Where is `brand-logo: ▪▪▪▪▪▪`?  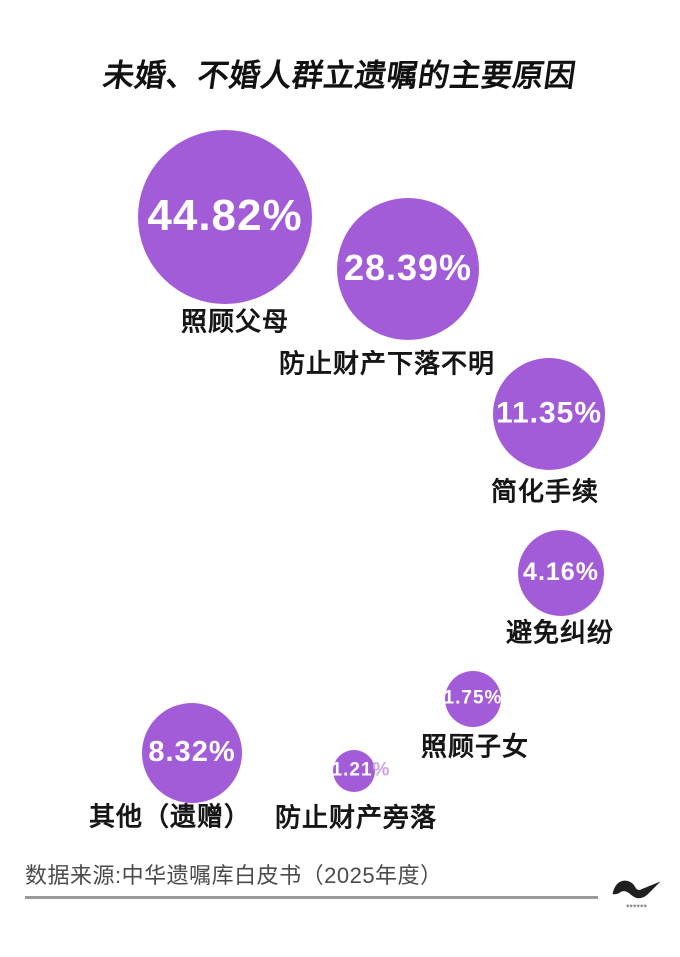
brand-logo: ▪▪▪▪▪▪ is located at coordinates (637, 893).